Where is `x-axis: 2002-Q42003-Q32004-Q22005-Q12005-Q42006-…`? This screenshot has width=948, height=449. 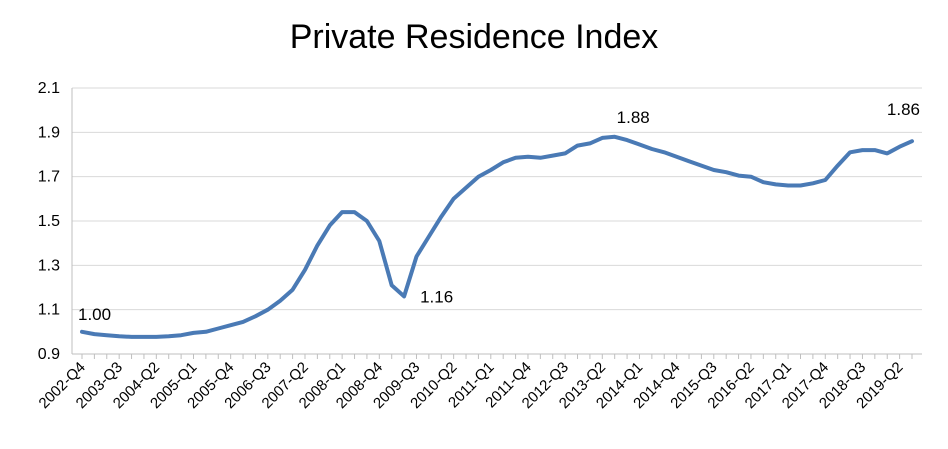 x-axis: 2002-Q42003-Q32004-Q22005-Q12005-Q42006-… is located at coordinates (479, 382).